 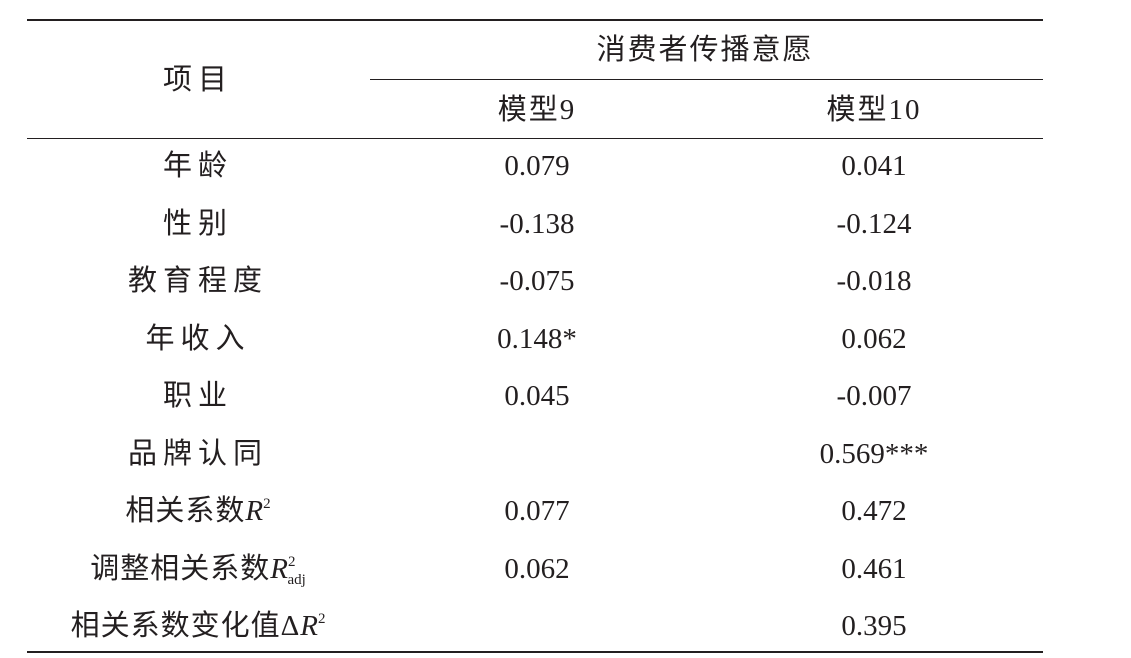 I want to click on label-text: 品牌认同, so click(x=197, y=453).